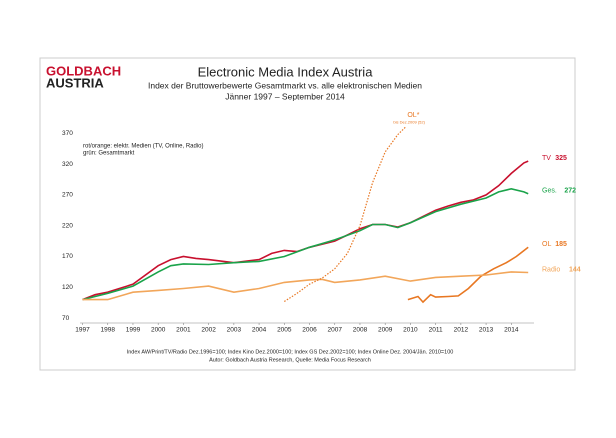  What do you see at coordinates (385, 330) in the screenshot?
I see `x-tick-label: 2009` at bounding box center [385, 330].